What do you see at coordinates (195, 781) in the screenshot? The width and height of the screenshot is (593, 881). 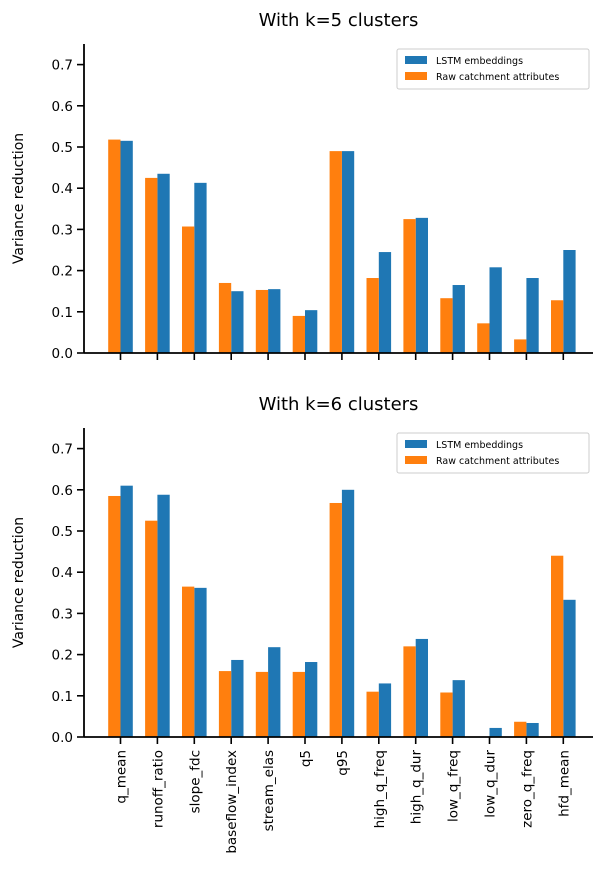 I see `x-tick-label-slope_fdc: slope_fdc` at bounding box center [195, 781].